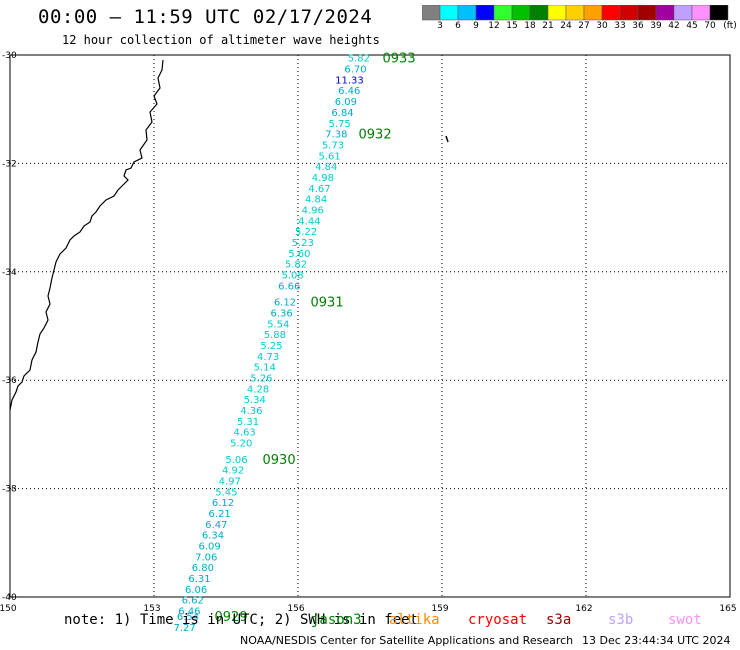 The image size is (740, 650). What do you see at coordinates (309, 221) in the screenshot?
I see `wave-height-label: 4.44` at bounding box center [309, 221].